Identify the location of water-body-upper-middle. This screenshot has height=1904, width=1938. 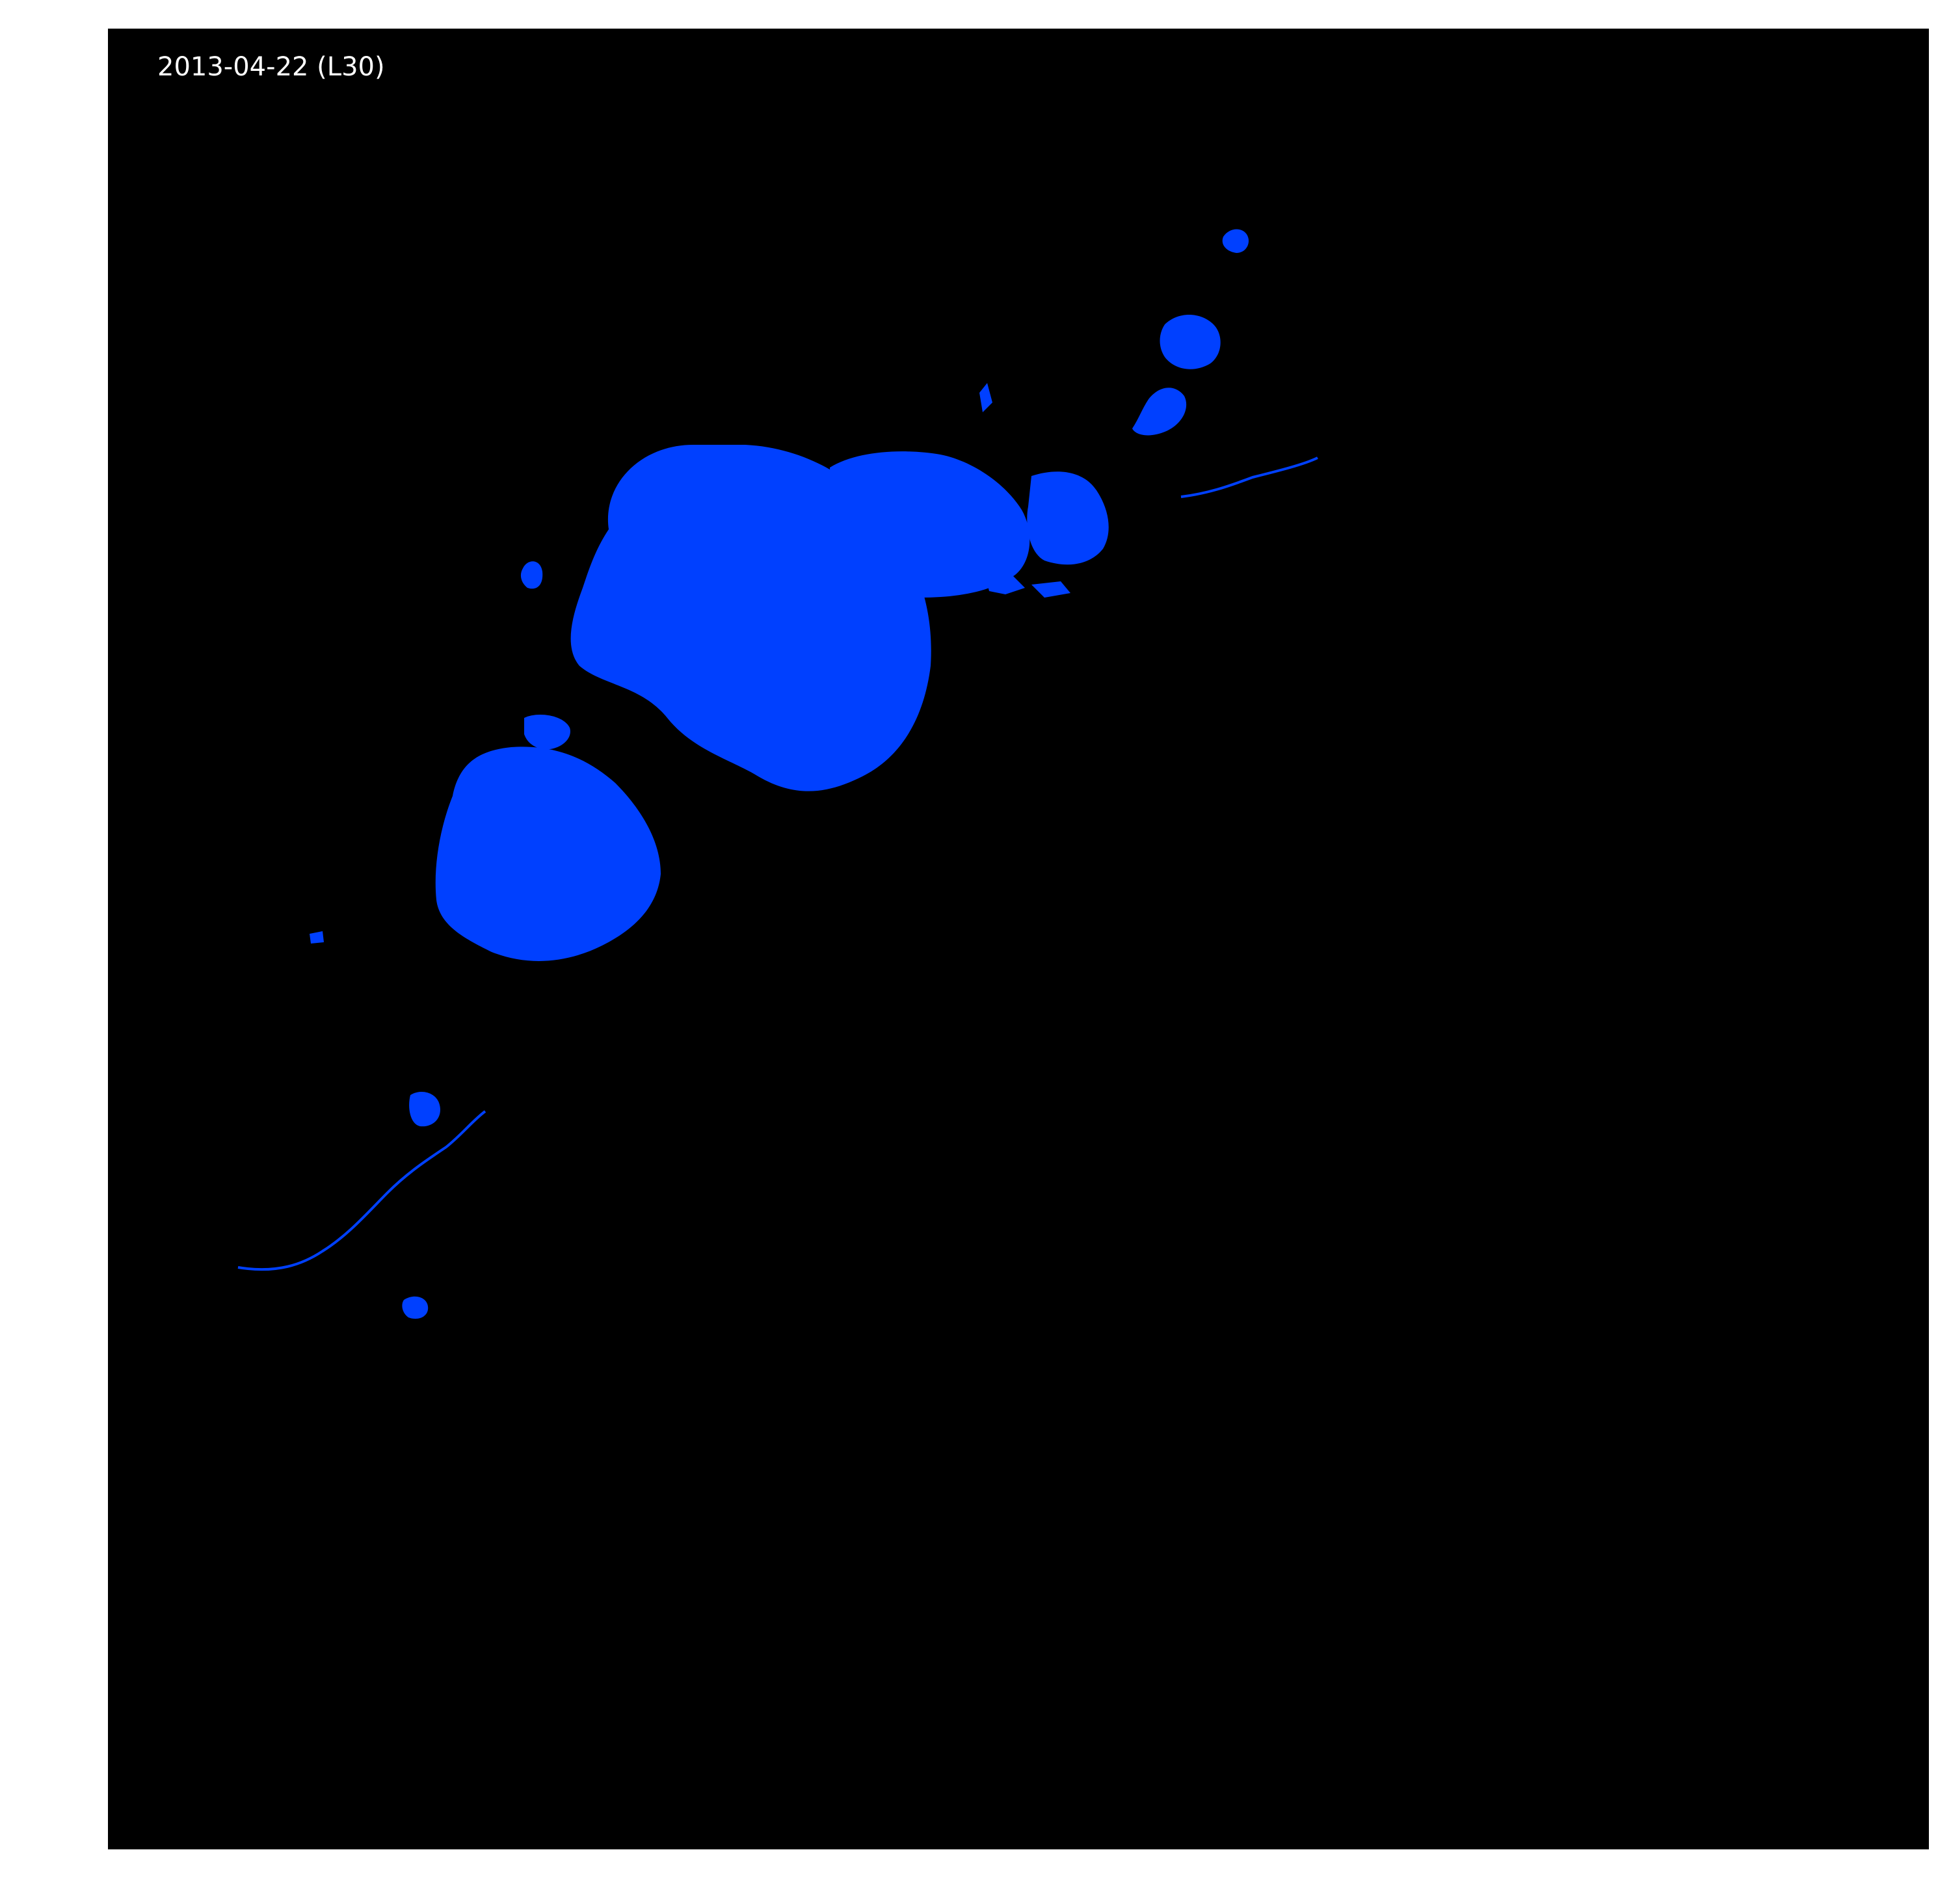
(929, 524).